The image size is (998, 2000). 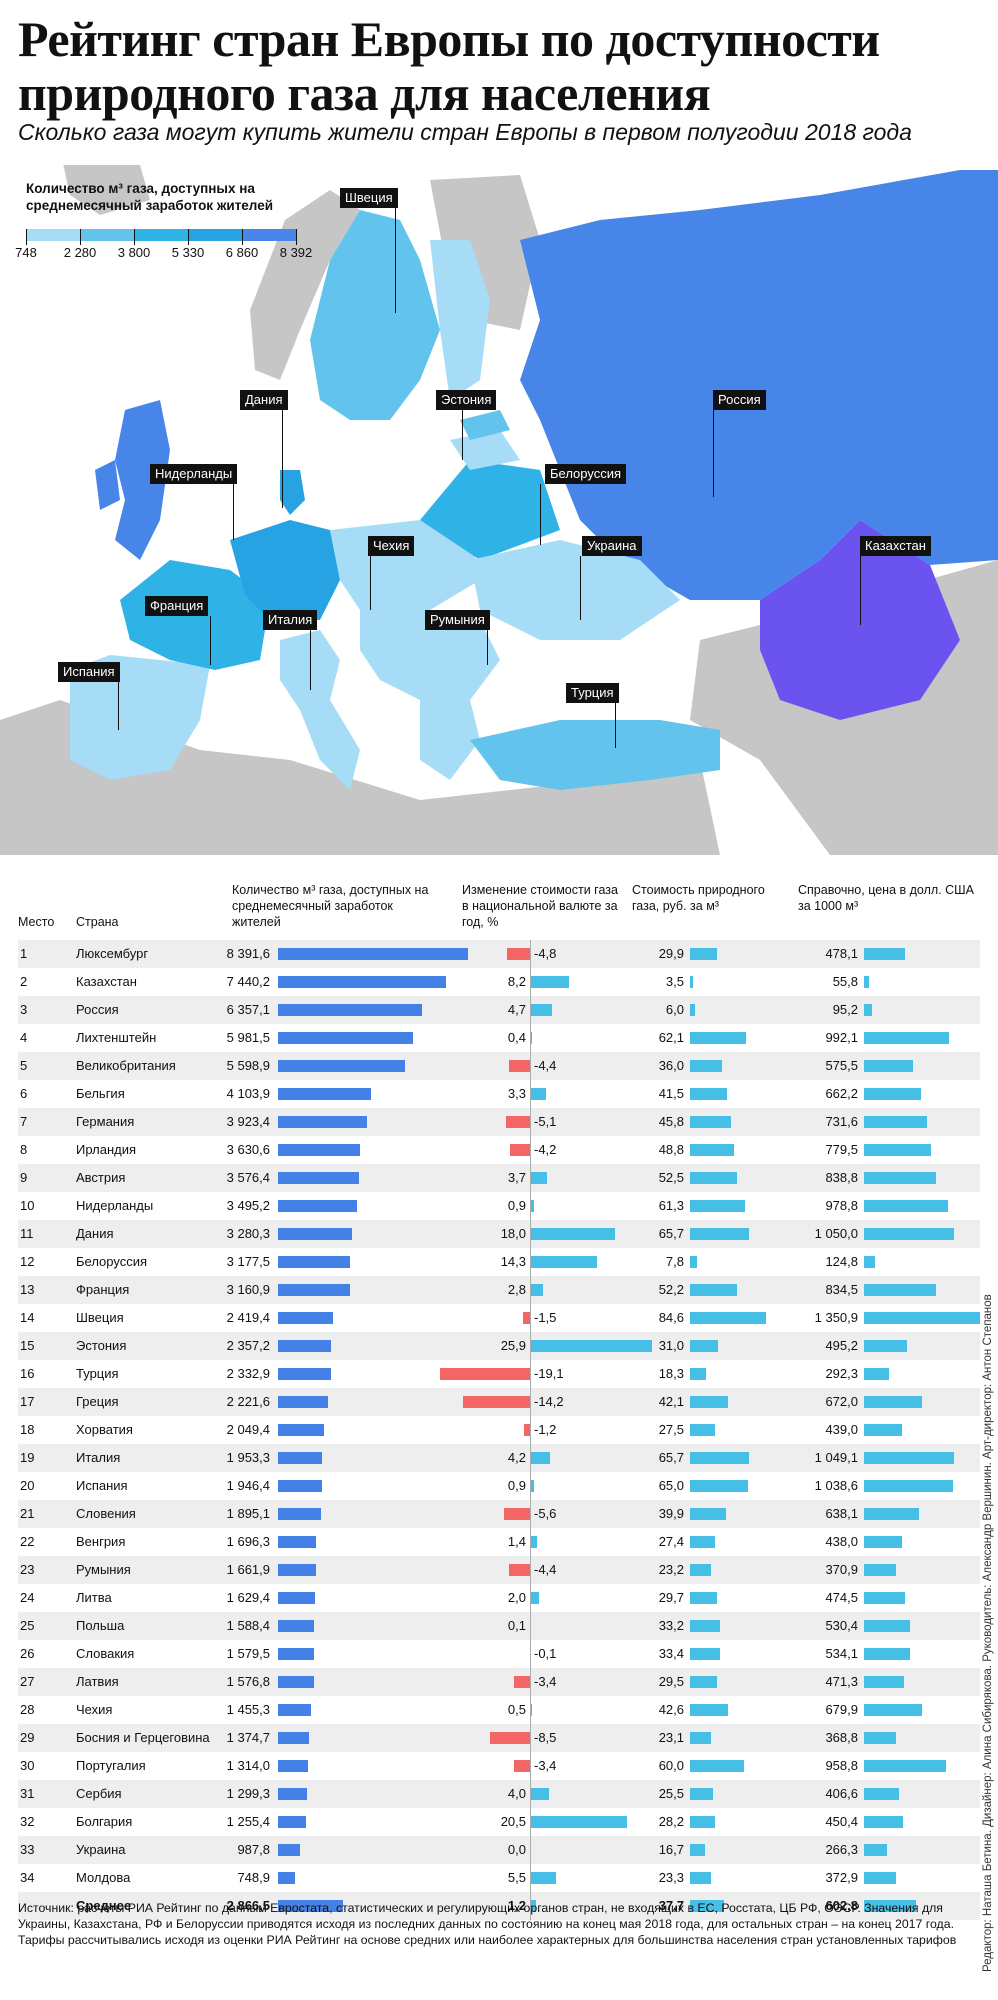 I want to click on amount-value: 2 221,6, so click(x=248, y=1401).